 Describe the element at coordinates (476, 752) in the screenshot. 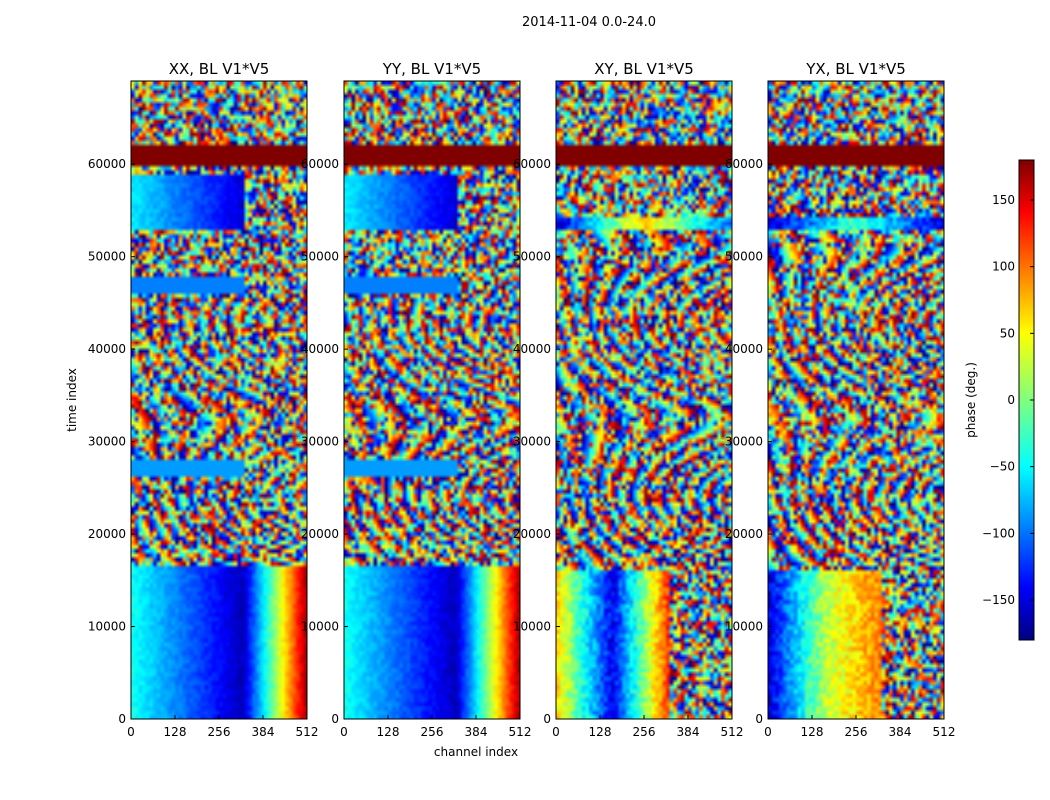

I see `x-axis-label: channel index` at that location.